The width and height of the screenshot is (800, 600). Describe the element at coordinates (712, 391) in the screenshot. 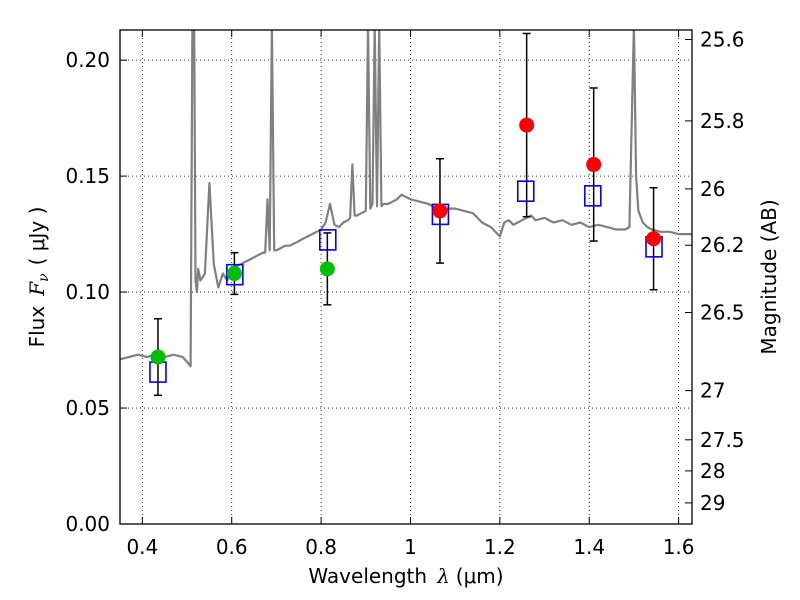

I see `y2-tick-label: 27` at that location.